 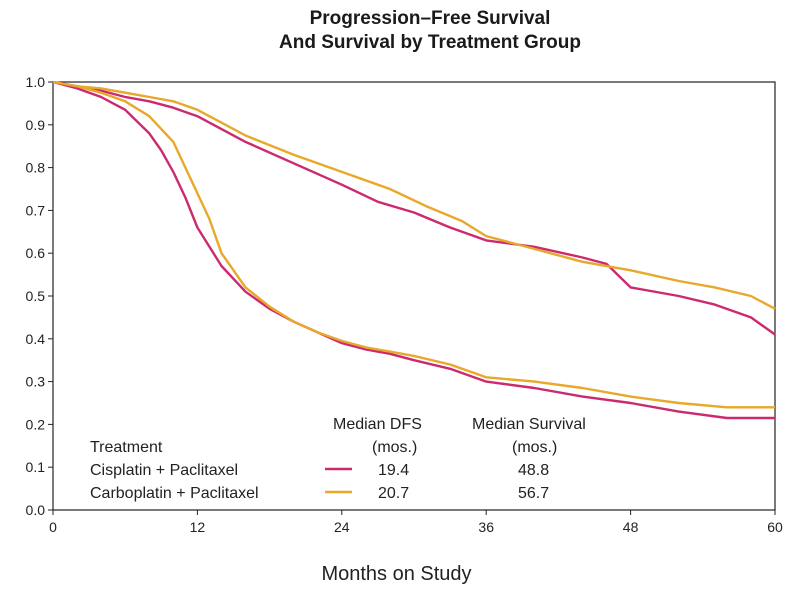 I want to click on y-tick-label: 0.7, so click(x=36, y=210).